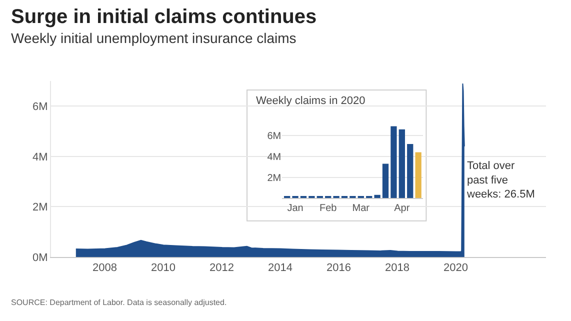 This screenshot has height=321, width=571. I want to click on y-tick-label: 0M, so click(40, 258).